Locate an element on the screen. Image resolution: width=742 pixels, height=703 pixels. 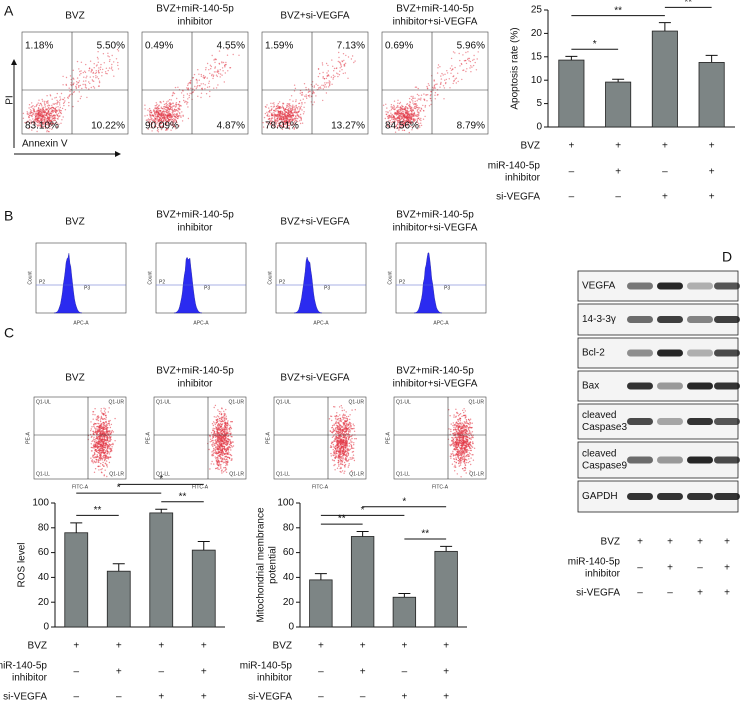
quadrant-value: 4.55% is located at coordinates (231, 46).